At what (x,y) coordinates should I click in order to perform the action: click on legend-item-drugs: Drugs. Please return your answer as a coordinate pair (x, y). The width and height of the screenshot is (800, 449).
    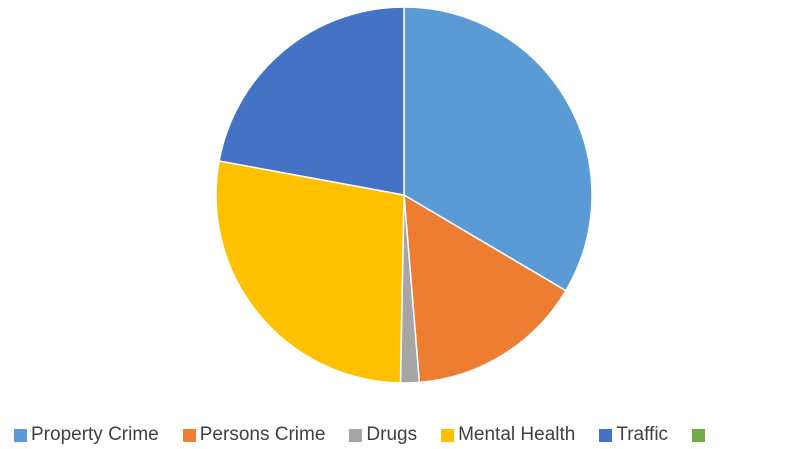
    Looking at the image, I should click on (383, 435).